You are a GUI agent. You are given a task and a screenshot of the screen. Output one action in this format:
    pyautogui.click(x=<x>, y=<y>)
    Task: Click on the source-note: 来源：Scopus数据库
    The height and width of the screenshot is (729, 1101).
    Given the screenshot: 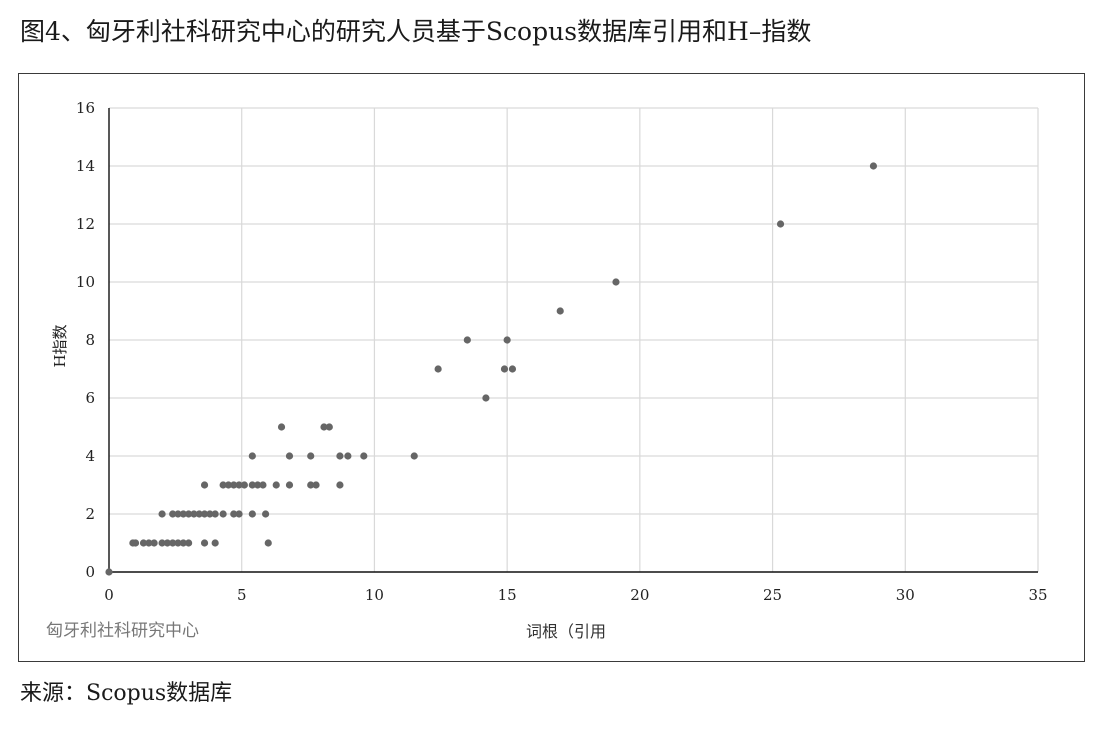 What is the action you would take?
    pyautogui.click(x=126, y=693)
    